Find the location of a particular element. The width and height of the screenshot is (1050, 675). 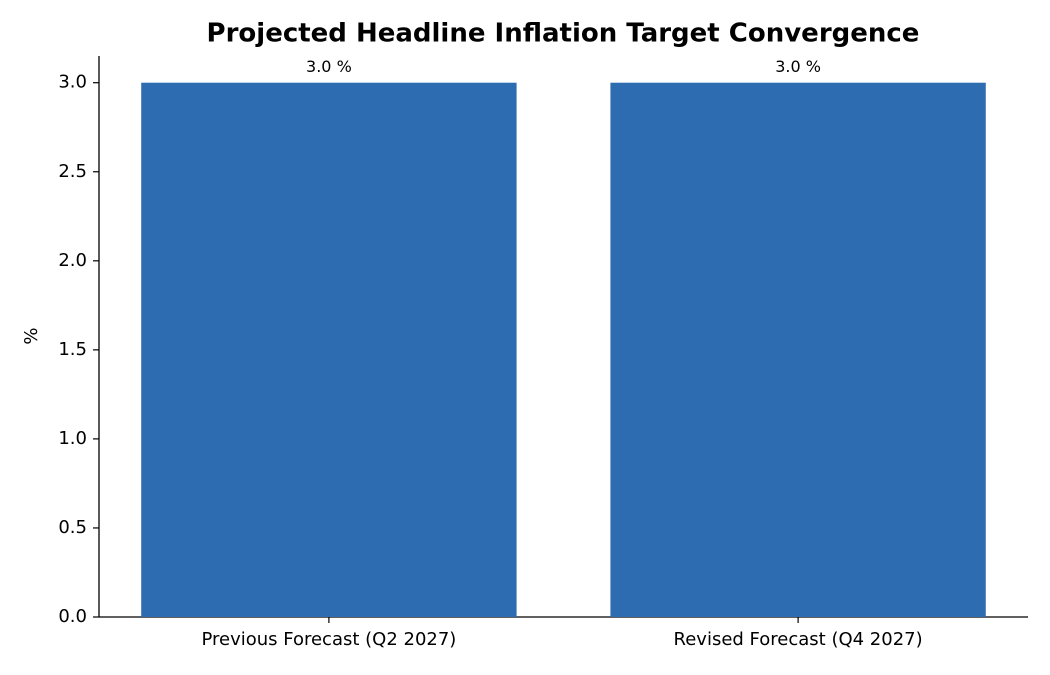

y-tick-label: 3.0 is located at coordinates (72, 82).